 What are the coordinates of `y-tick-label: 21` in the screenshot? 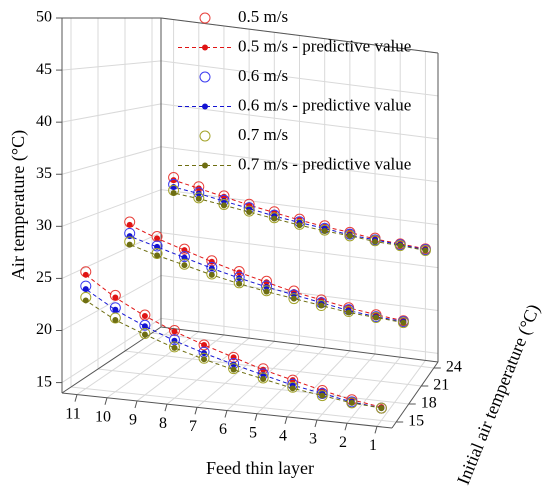 It's located at (441, 385).